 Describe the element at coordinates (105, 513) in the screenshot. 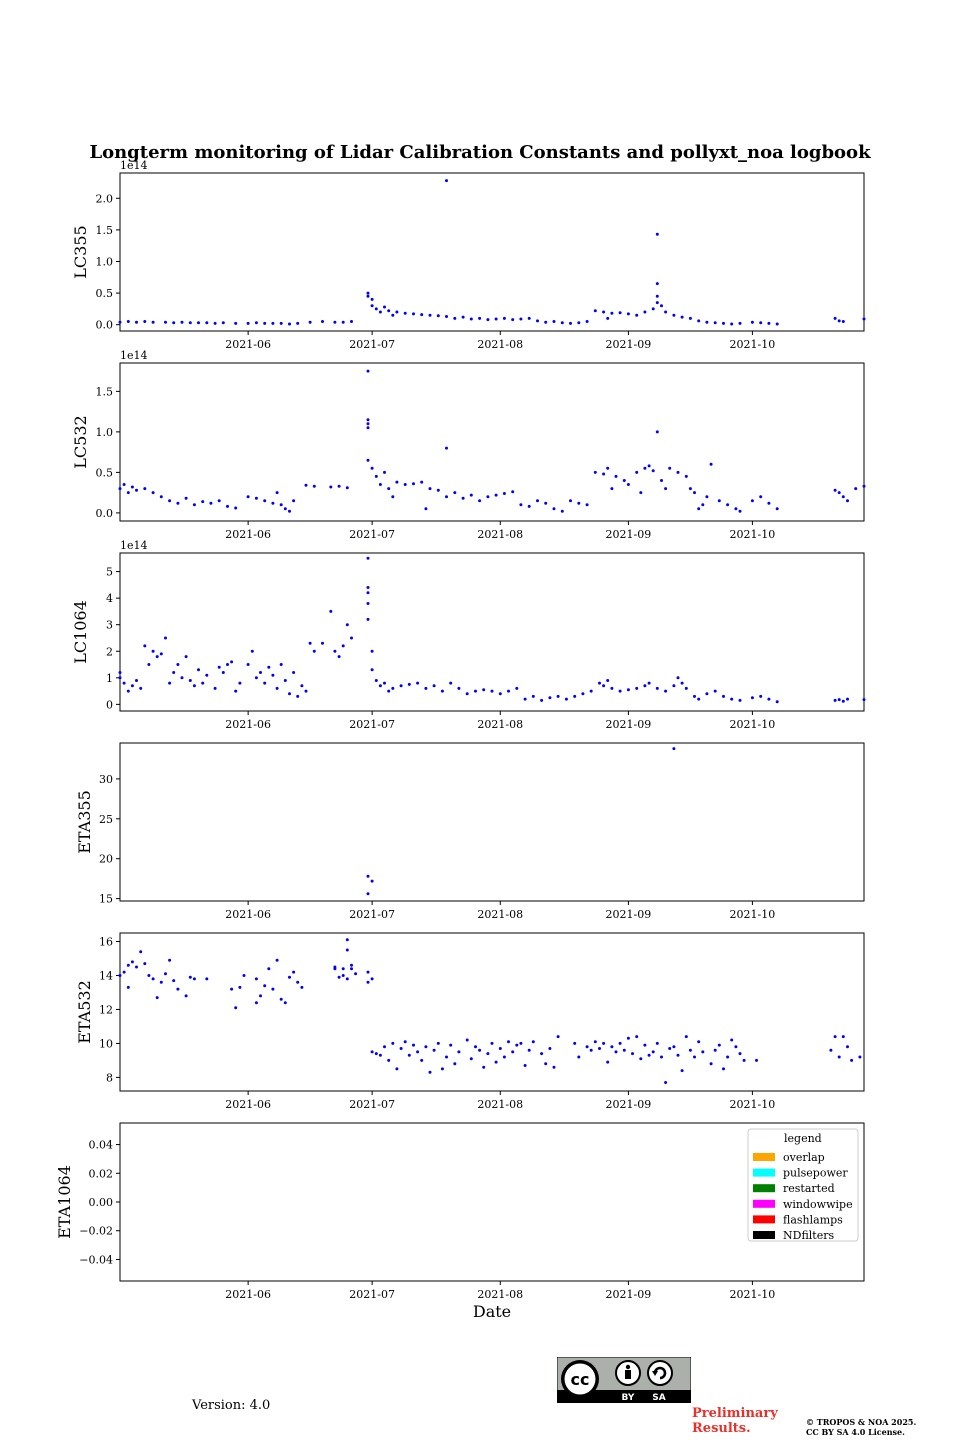

I see `y-tick-label: 0.0` at that location.